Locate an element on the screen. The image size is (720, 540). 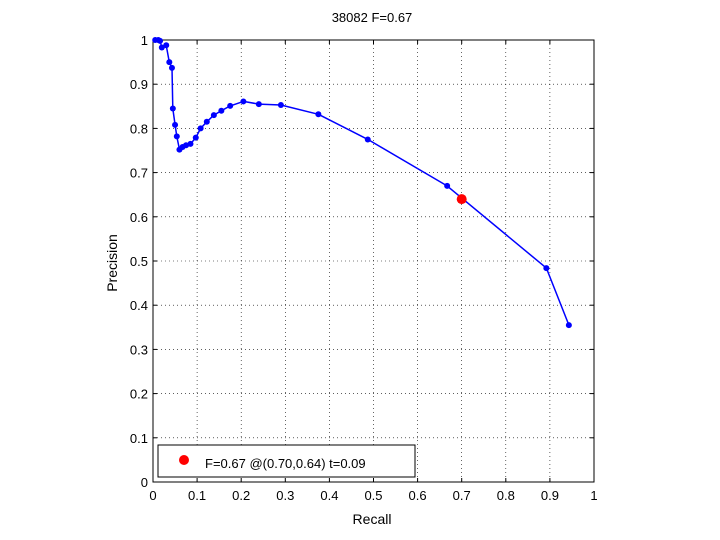
y-tick-label: 0.3 is located at coordinates (139, 349).